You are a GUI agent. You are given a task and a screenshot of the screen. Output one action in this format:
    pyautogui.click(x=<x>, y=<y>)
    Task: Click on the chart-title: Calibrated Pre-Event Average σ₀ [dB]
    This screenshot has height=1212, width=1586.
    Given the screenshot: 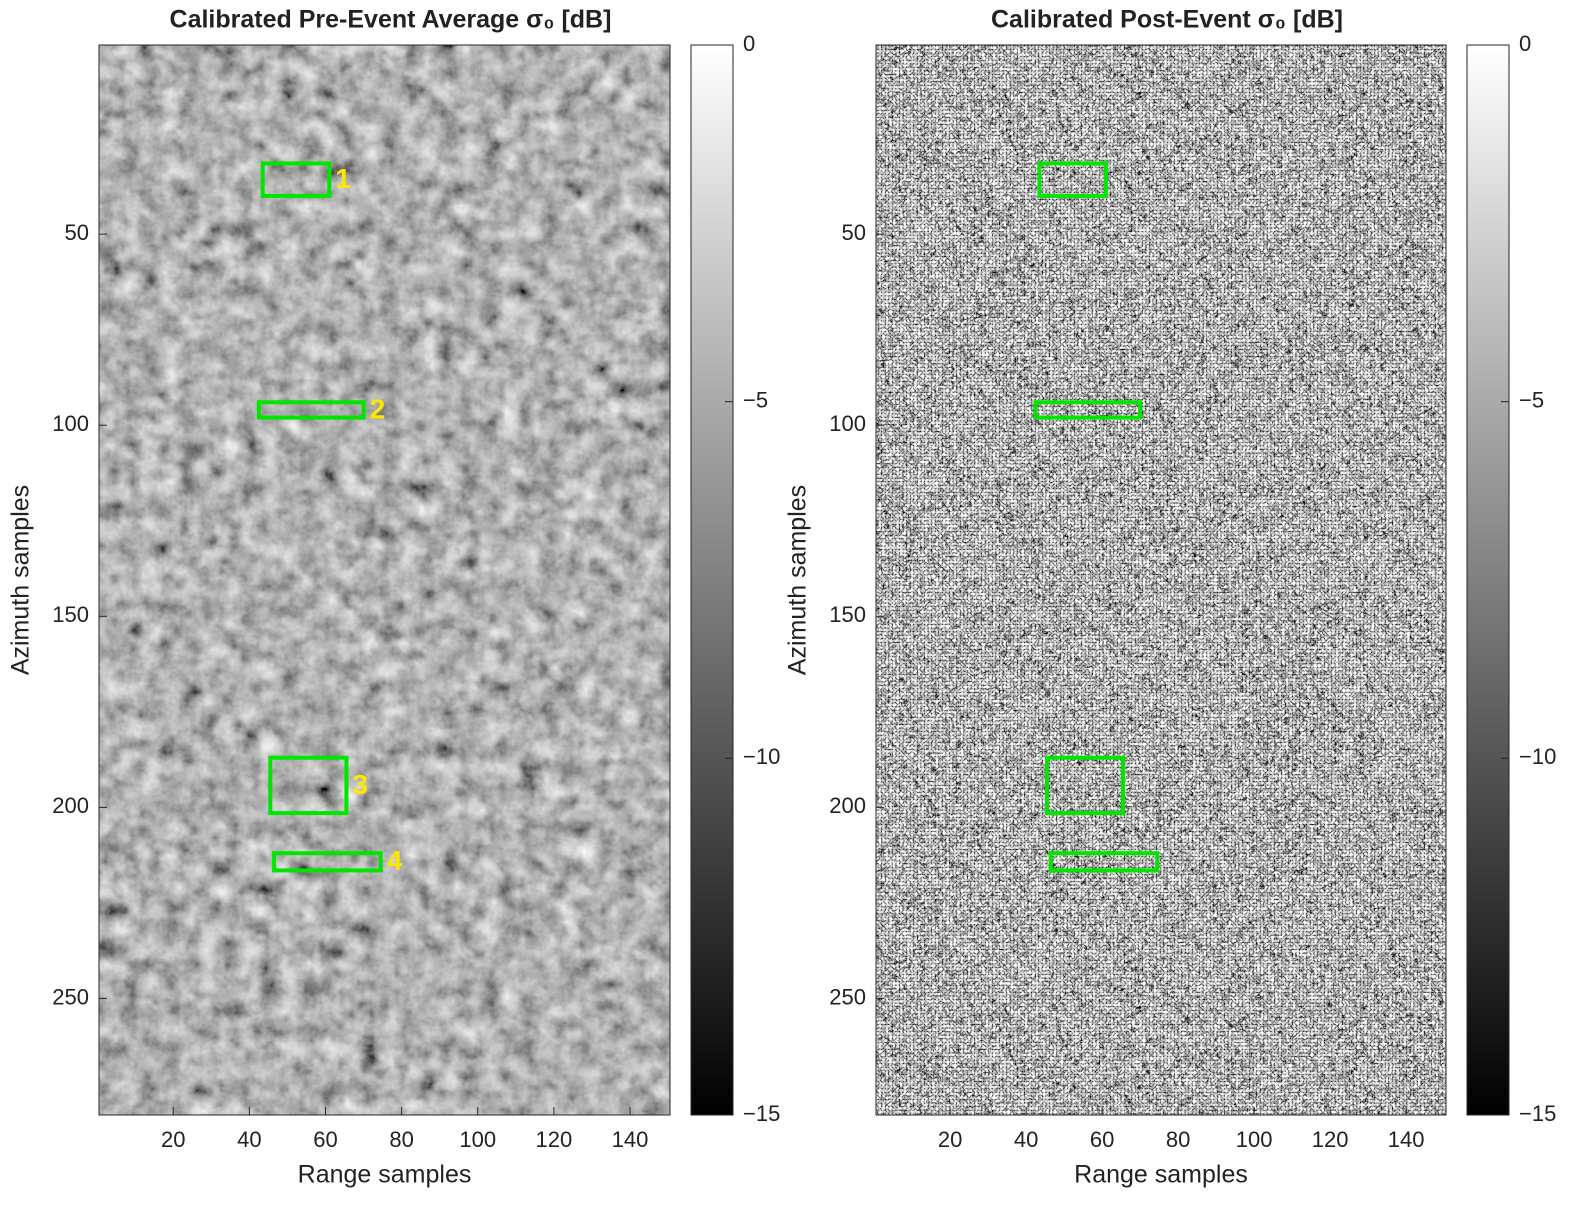 What is the action you would take?
    pyautogui.click(x=391, y=20)
    